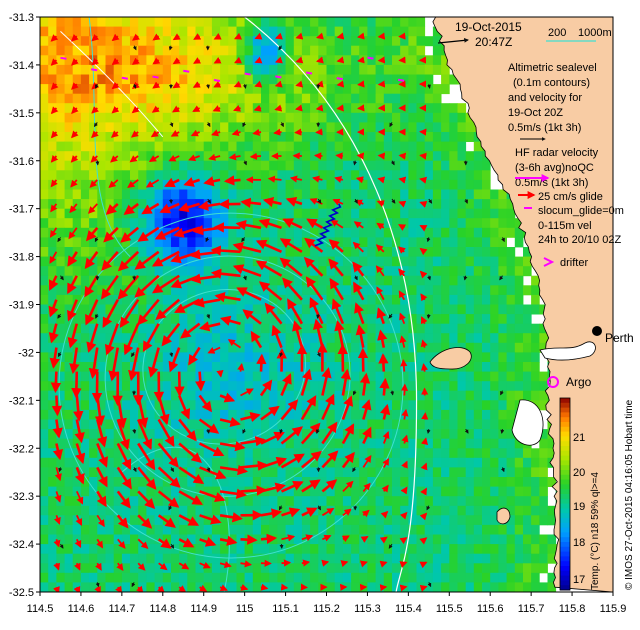 The image size is (640, 630). What do you see at coordinates (565, 477) in the screenshot?
I see `colorbar-cell` at bounding box center [565, 477].